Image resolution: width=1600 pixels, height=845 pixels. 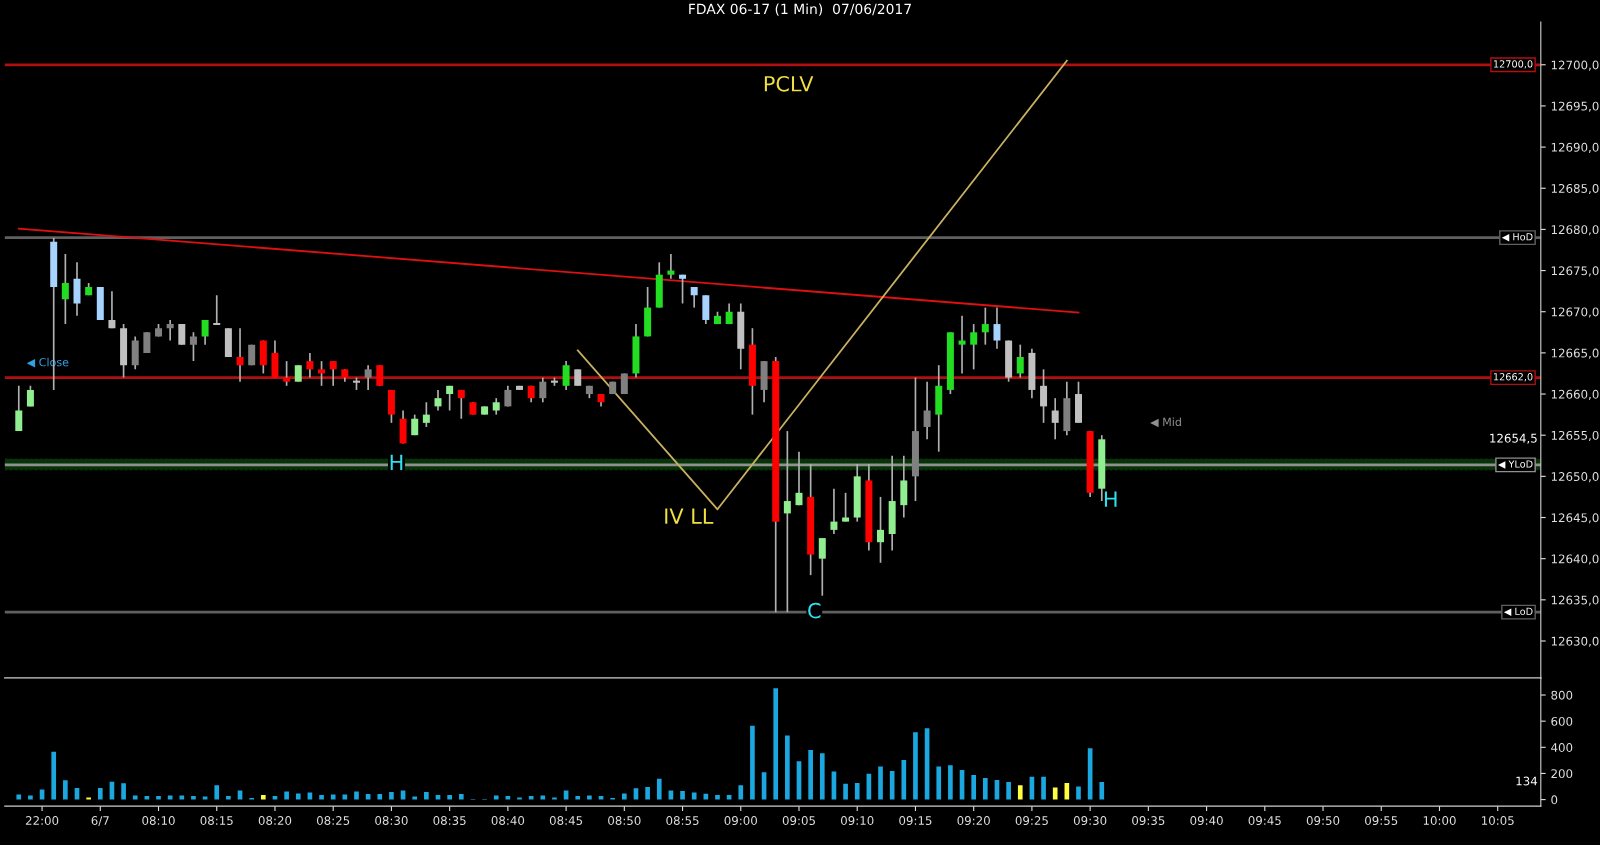 I want to click on ref-line-label: ◀ YLoD, so click(x=1515, y=464).